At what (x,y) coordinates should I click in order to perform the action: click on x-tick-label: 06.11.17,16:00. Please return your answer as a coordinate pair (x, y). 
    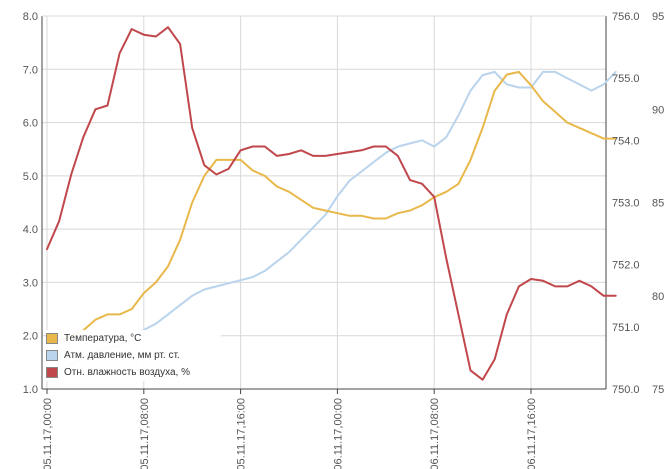
    Looking at the image, I should click on (532, 433).